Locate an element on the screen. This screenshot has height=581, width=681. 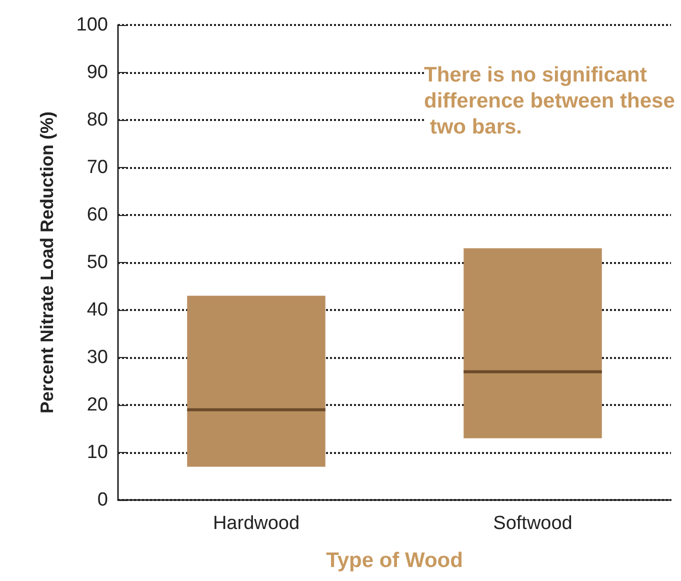
x-tick-label: Hardwood is located at coordinates (256, 523).